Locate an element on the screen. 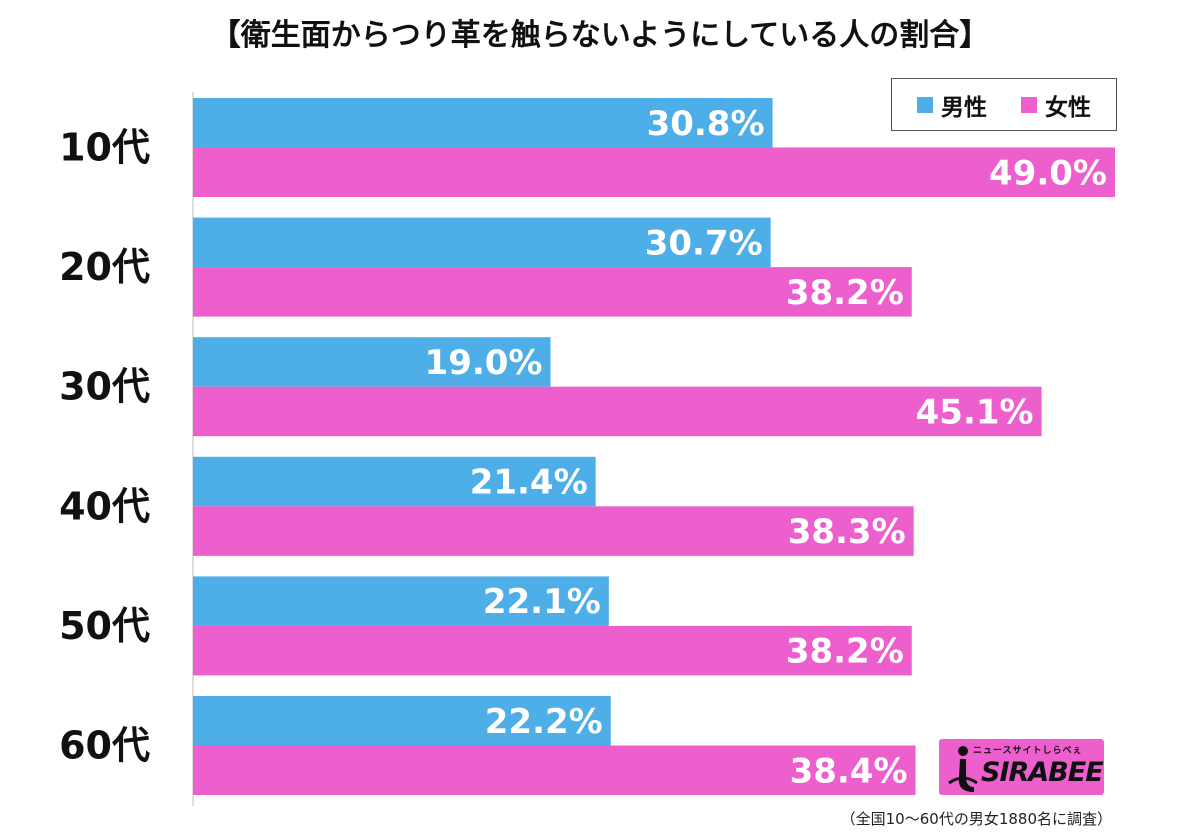 The width and height of the screenshot is (1200, 838). logo-mark-icon is located at coordinates (963, 769).